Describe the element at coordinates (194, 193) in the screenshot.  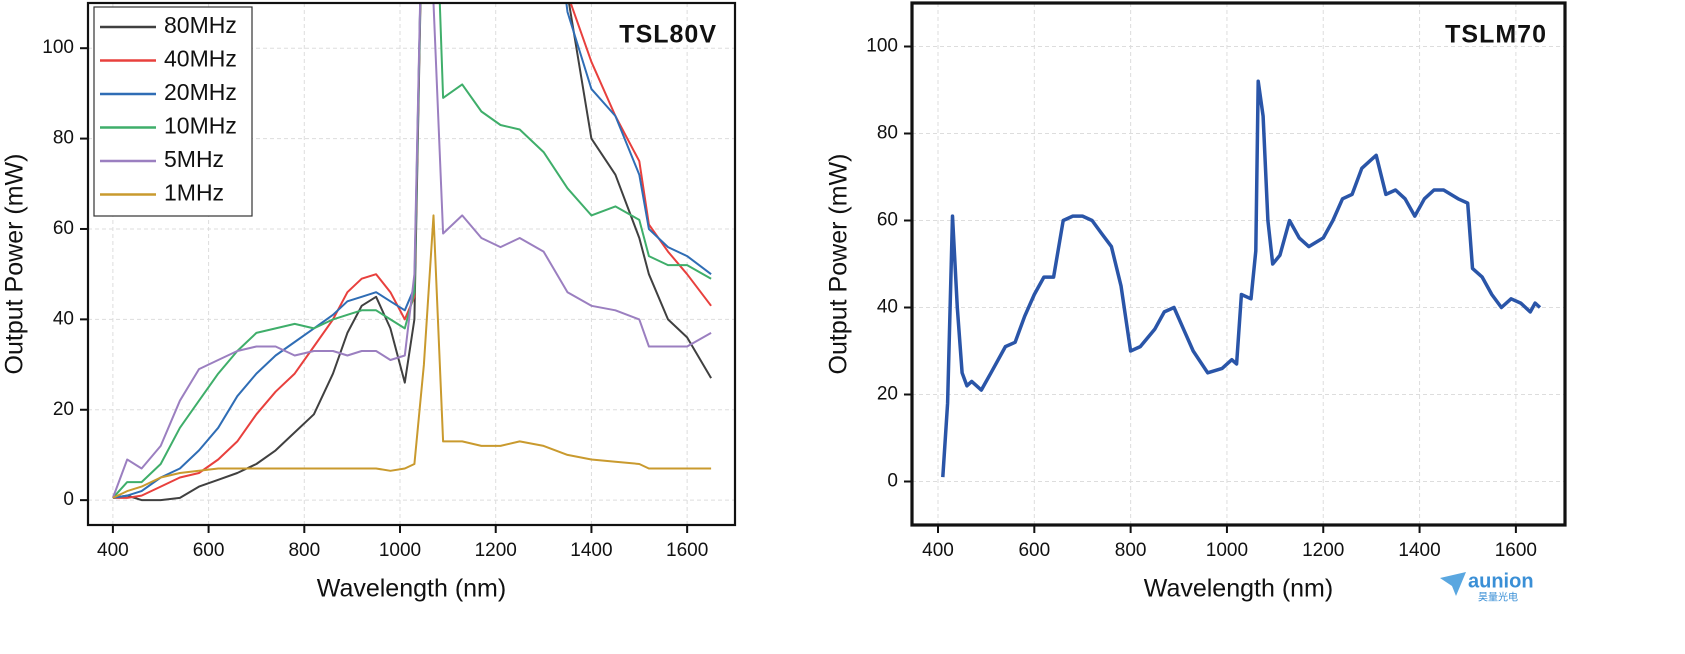
I see `legend-label: 1MHz` at that location.